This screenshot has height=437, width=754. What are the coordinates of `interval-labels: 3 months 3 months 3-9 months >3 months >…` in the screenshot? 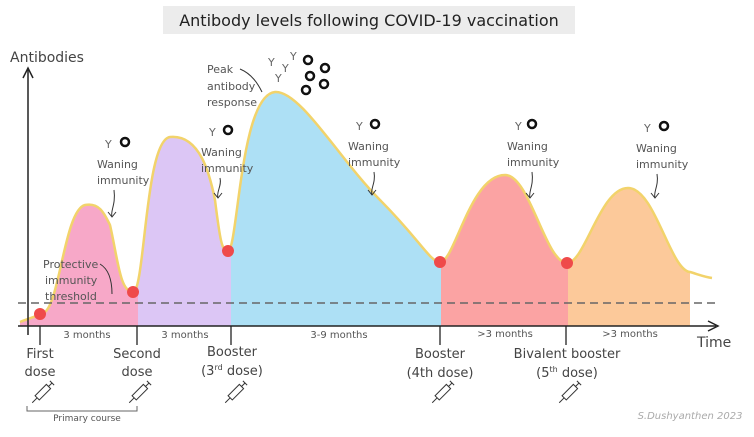 It's located at (360, 335).